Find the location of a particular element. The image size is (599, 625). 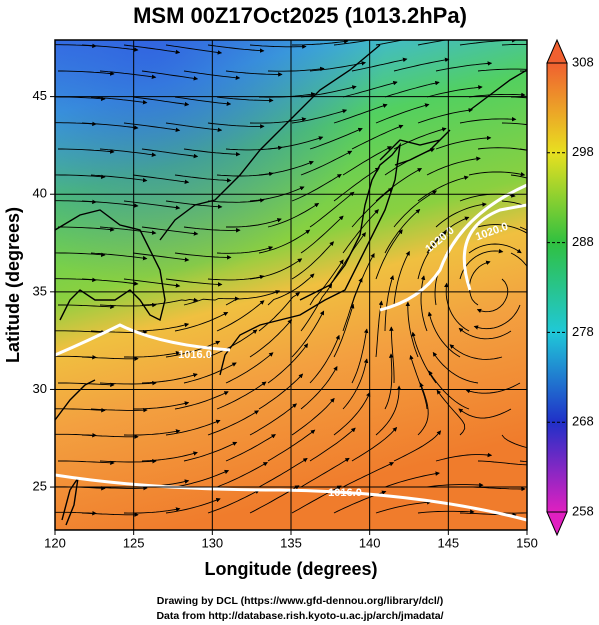

colorbar-tick-label: 288 is located at coordinates (583, 241).